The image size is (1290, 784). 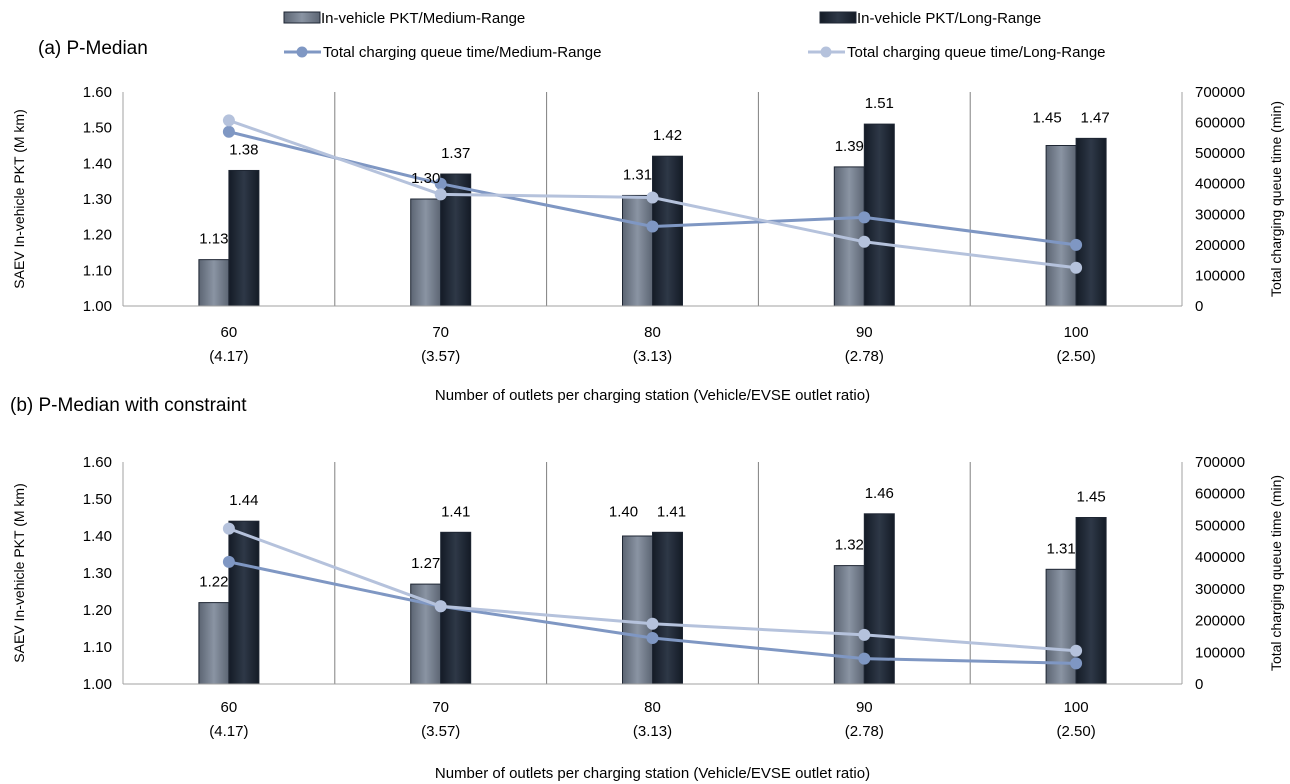 What do you see at coordinates (128, 405) in the screenshot?
I see `panel-title: (b) P-Median with constraint` at bounding box center [128, 405].